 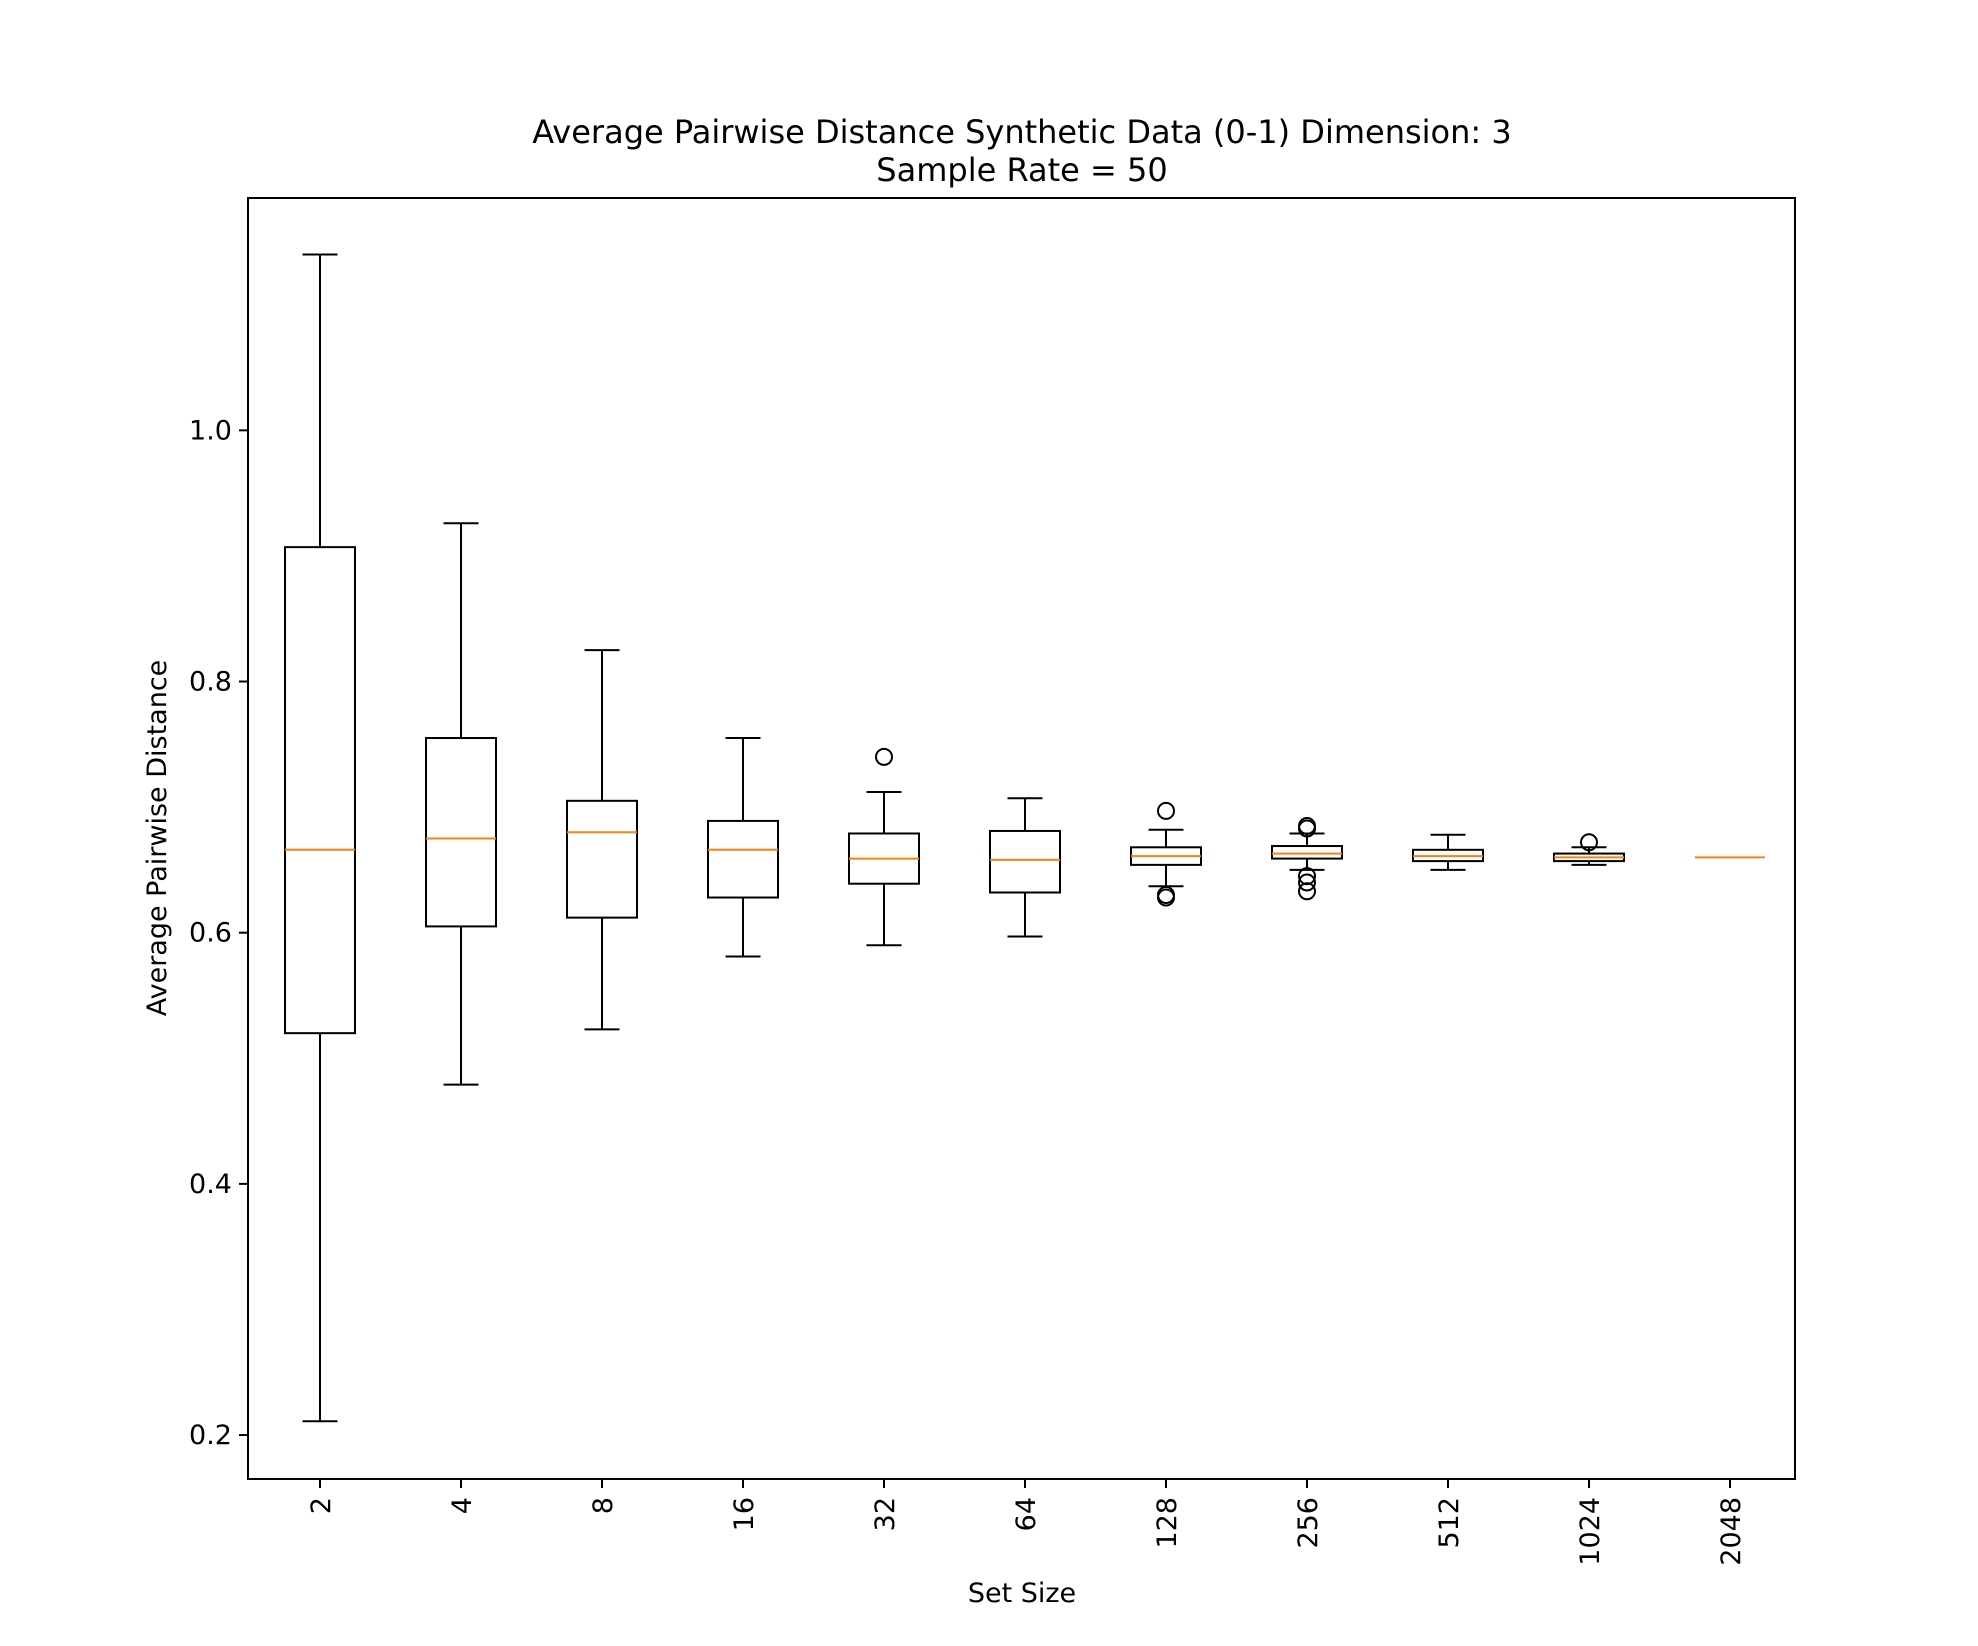 I want to click on x-tick-label: 8, so click(x=603, y=1505).